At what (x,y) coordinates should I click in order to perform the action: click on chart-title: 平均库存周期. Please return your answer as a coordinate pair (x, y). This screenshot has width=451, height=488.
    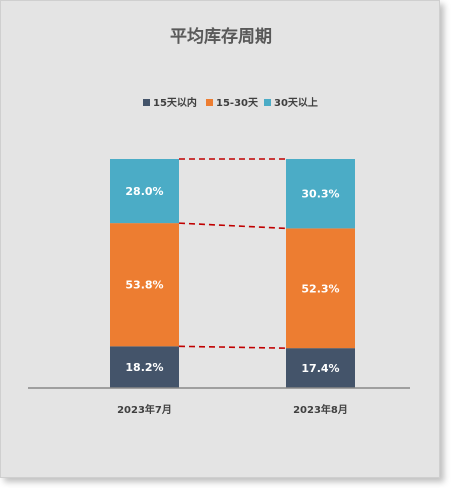
    Looking at the image, I should click on (221, 36).